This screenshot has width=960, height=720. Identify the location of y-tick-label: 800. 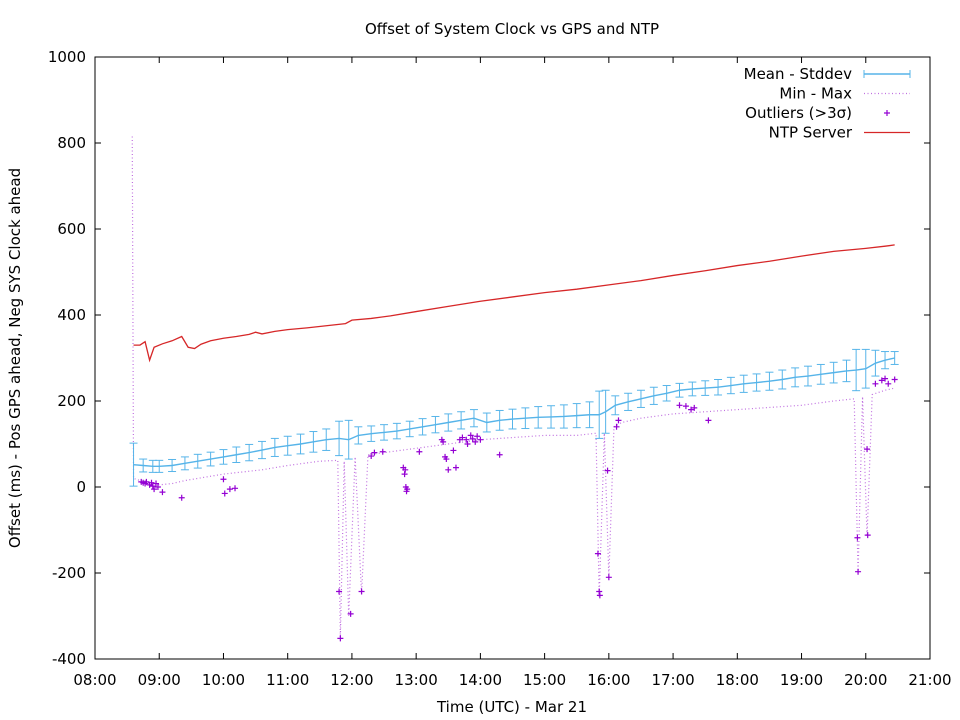
(71, 143).